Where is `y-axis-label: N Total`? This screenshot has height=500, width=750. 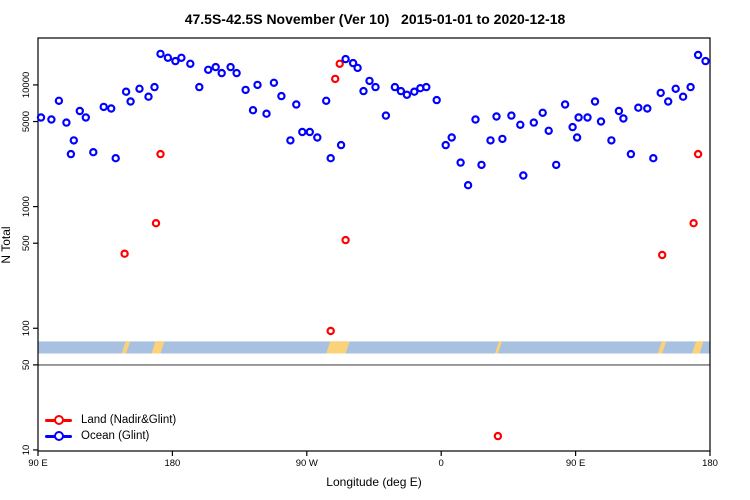
y-axis-label: N Total is located at coordinates (6, 245).